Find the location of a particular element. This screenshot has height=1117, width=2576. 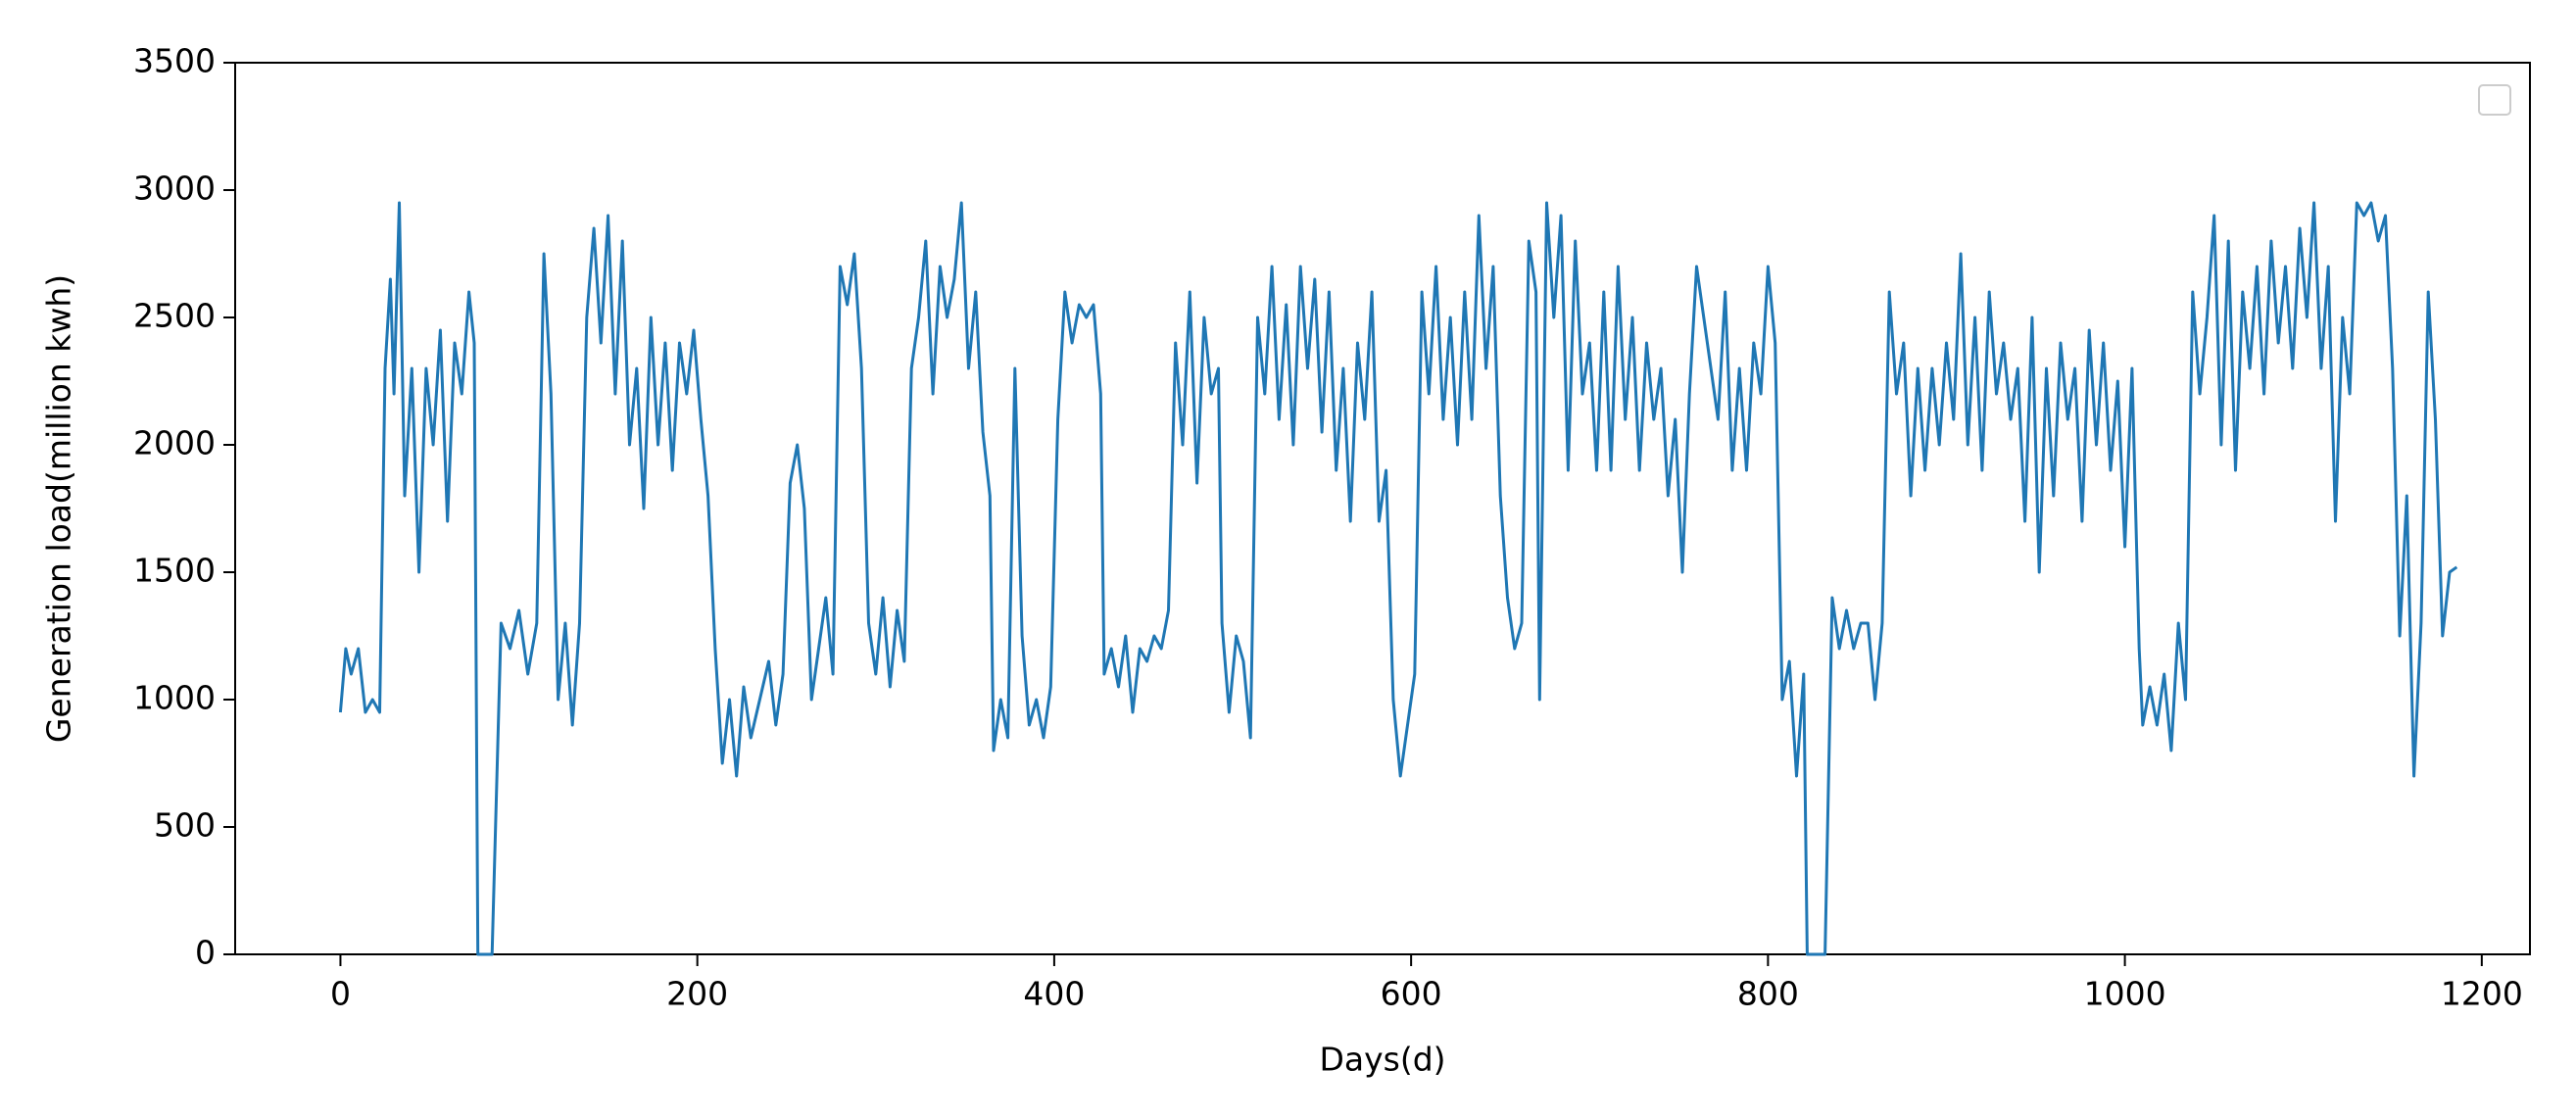

y-tick-label: 3500 is located at coordinates (174, 61).